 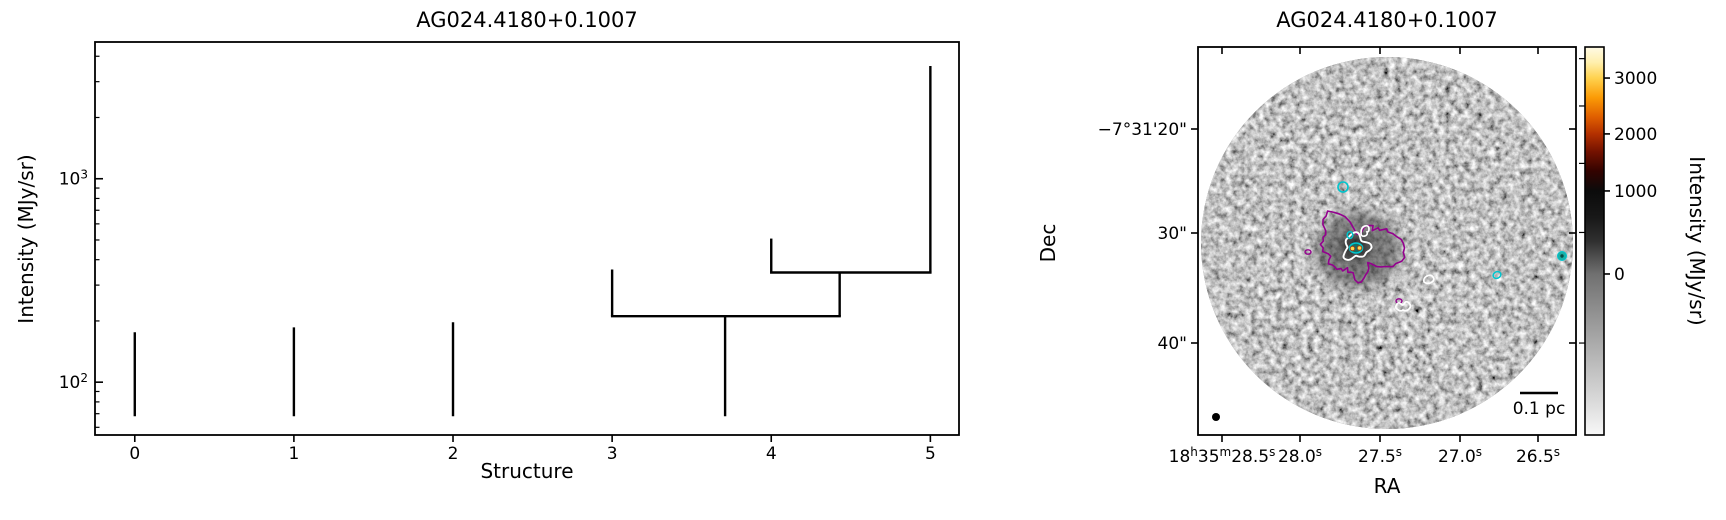 What do you see at coordinates (1387, 486) in the screenshot?
I see `right-x-axis-label: RA` at bounding box center [1387, 486].